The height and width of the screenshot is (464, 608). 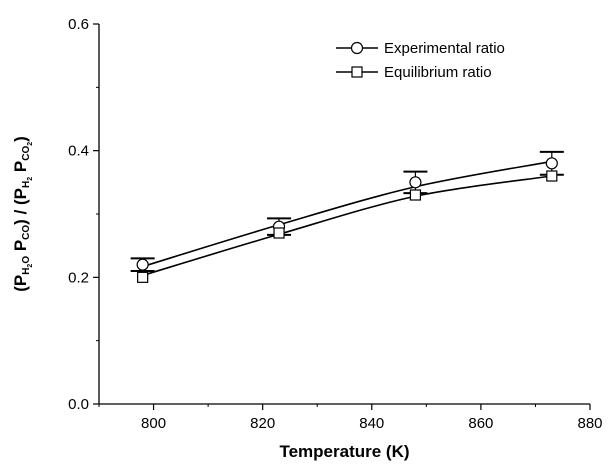 I want to click on x-tick-label: 880, so click(x=589, y=423).